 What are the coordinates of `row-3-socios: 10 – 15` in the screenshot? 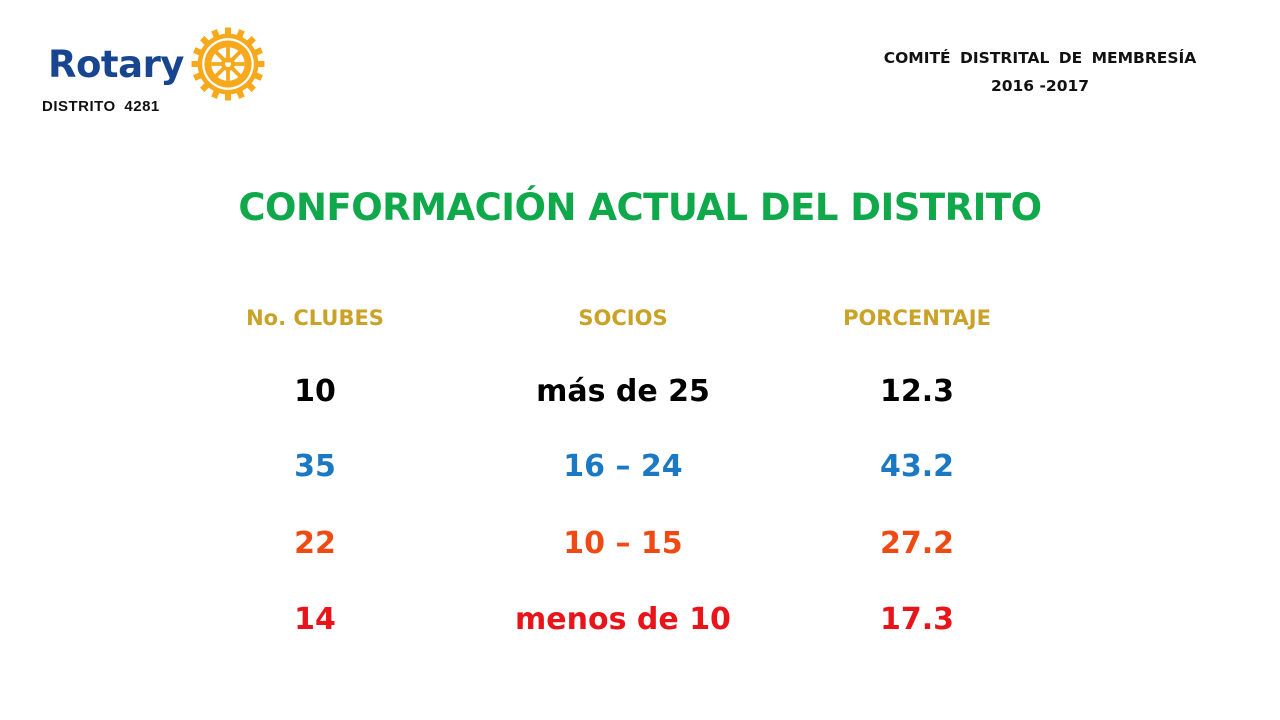 It's located at (623, 543).